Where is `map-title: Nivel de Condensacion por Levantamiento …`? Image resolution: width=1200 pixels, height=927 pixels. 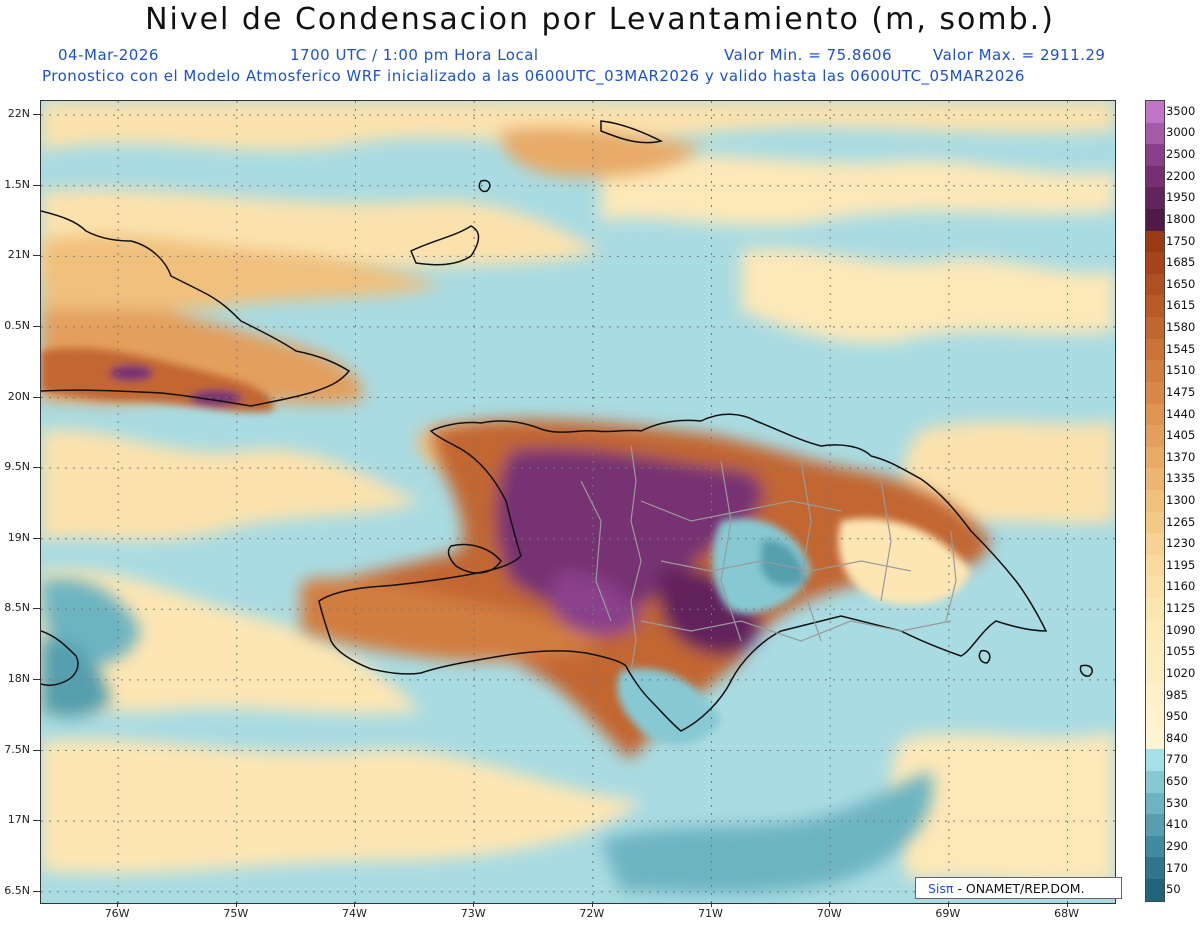 map-title: Nivel de Condensacion por Levantamiento … is located at coordinates (600, 19).